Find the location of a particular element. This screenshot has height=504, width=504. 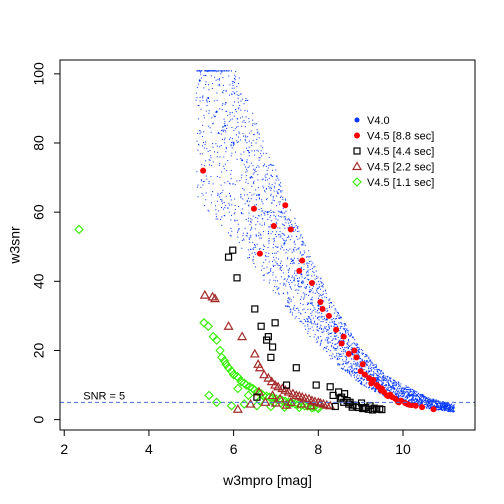

y-tick-label: 20 is located at coordinates (39, 350).